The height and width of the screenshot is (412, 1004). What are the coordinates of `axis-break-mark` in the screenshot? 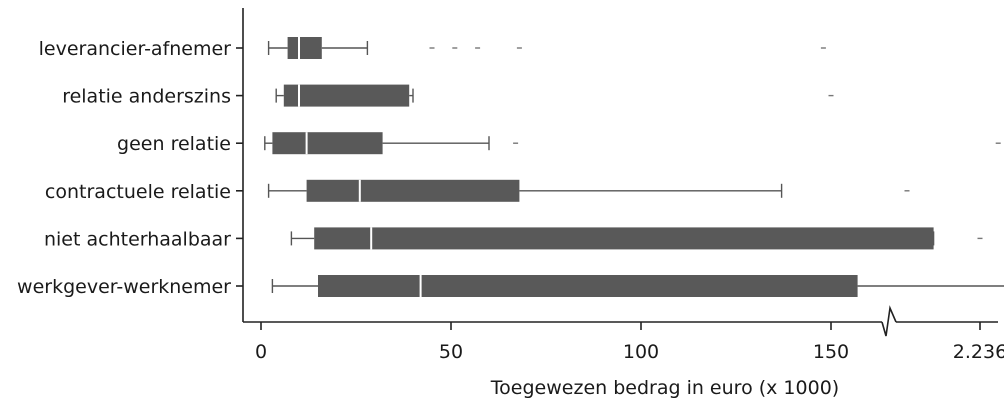 It's located at (889, 321).